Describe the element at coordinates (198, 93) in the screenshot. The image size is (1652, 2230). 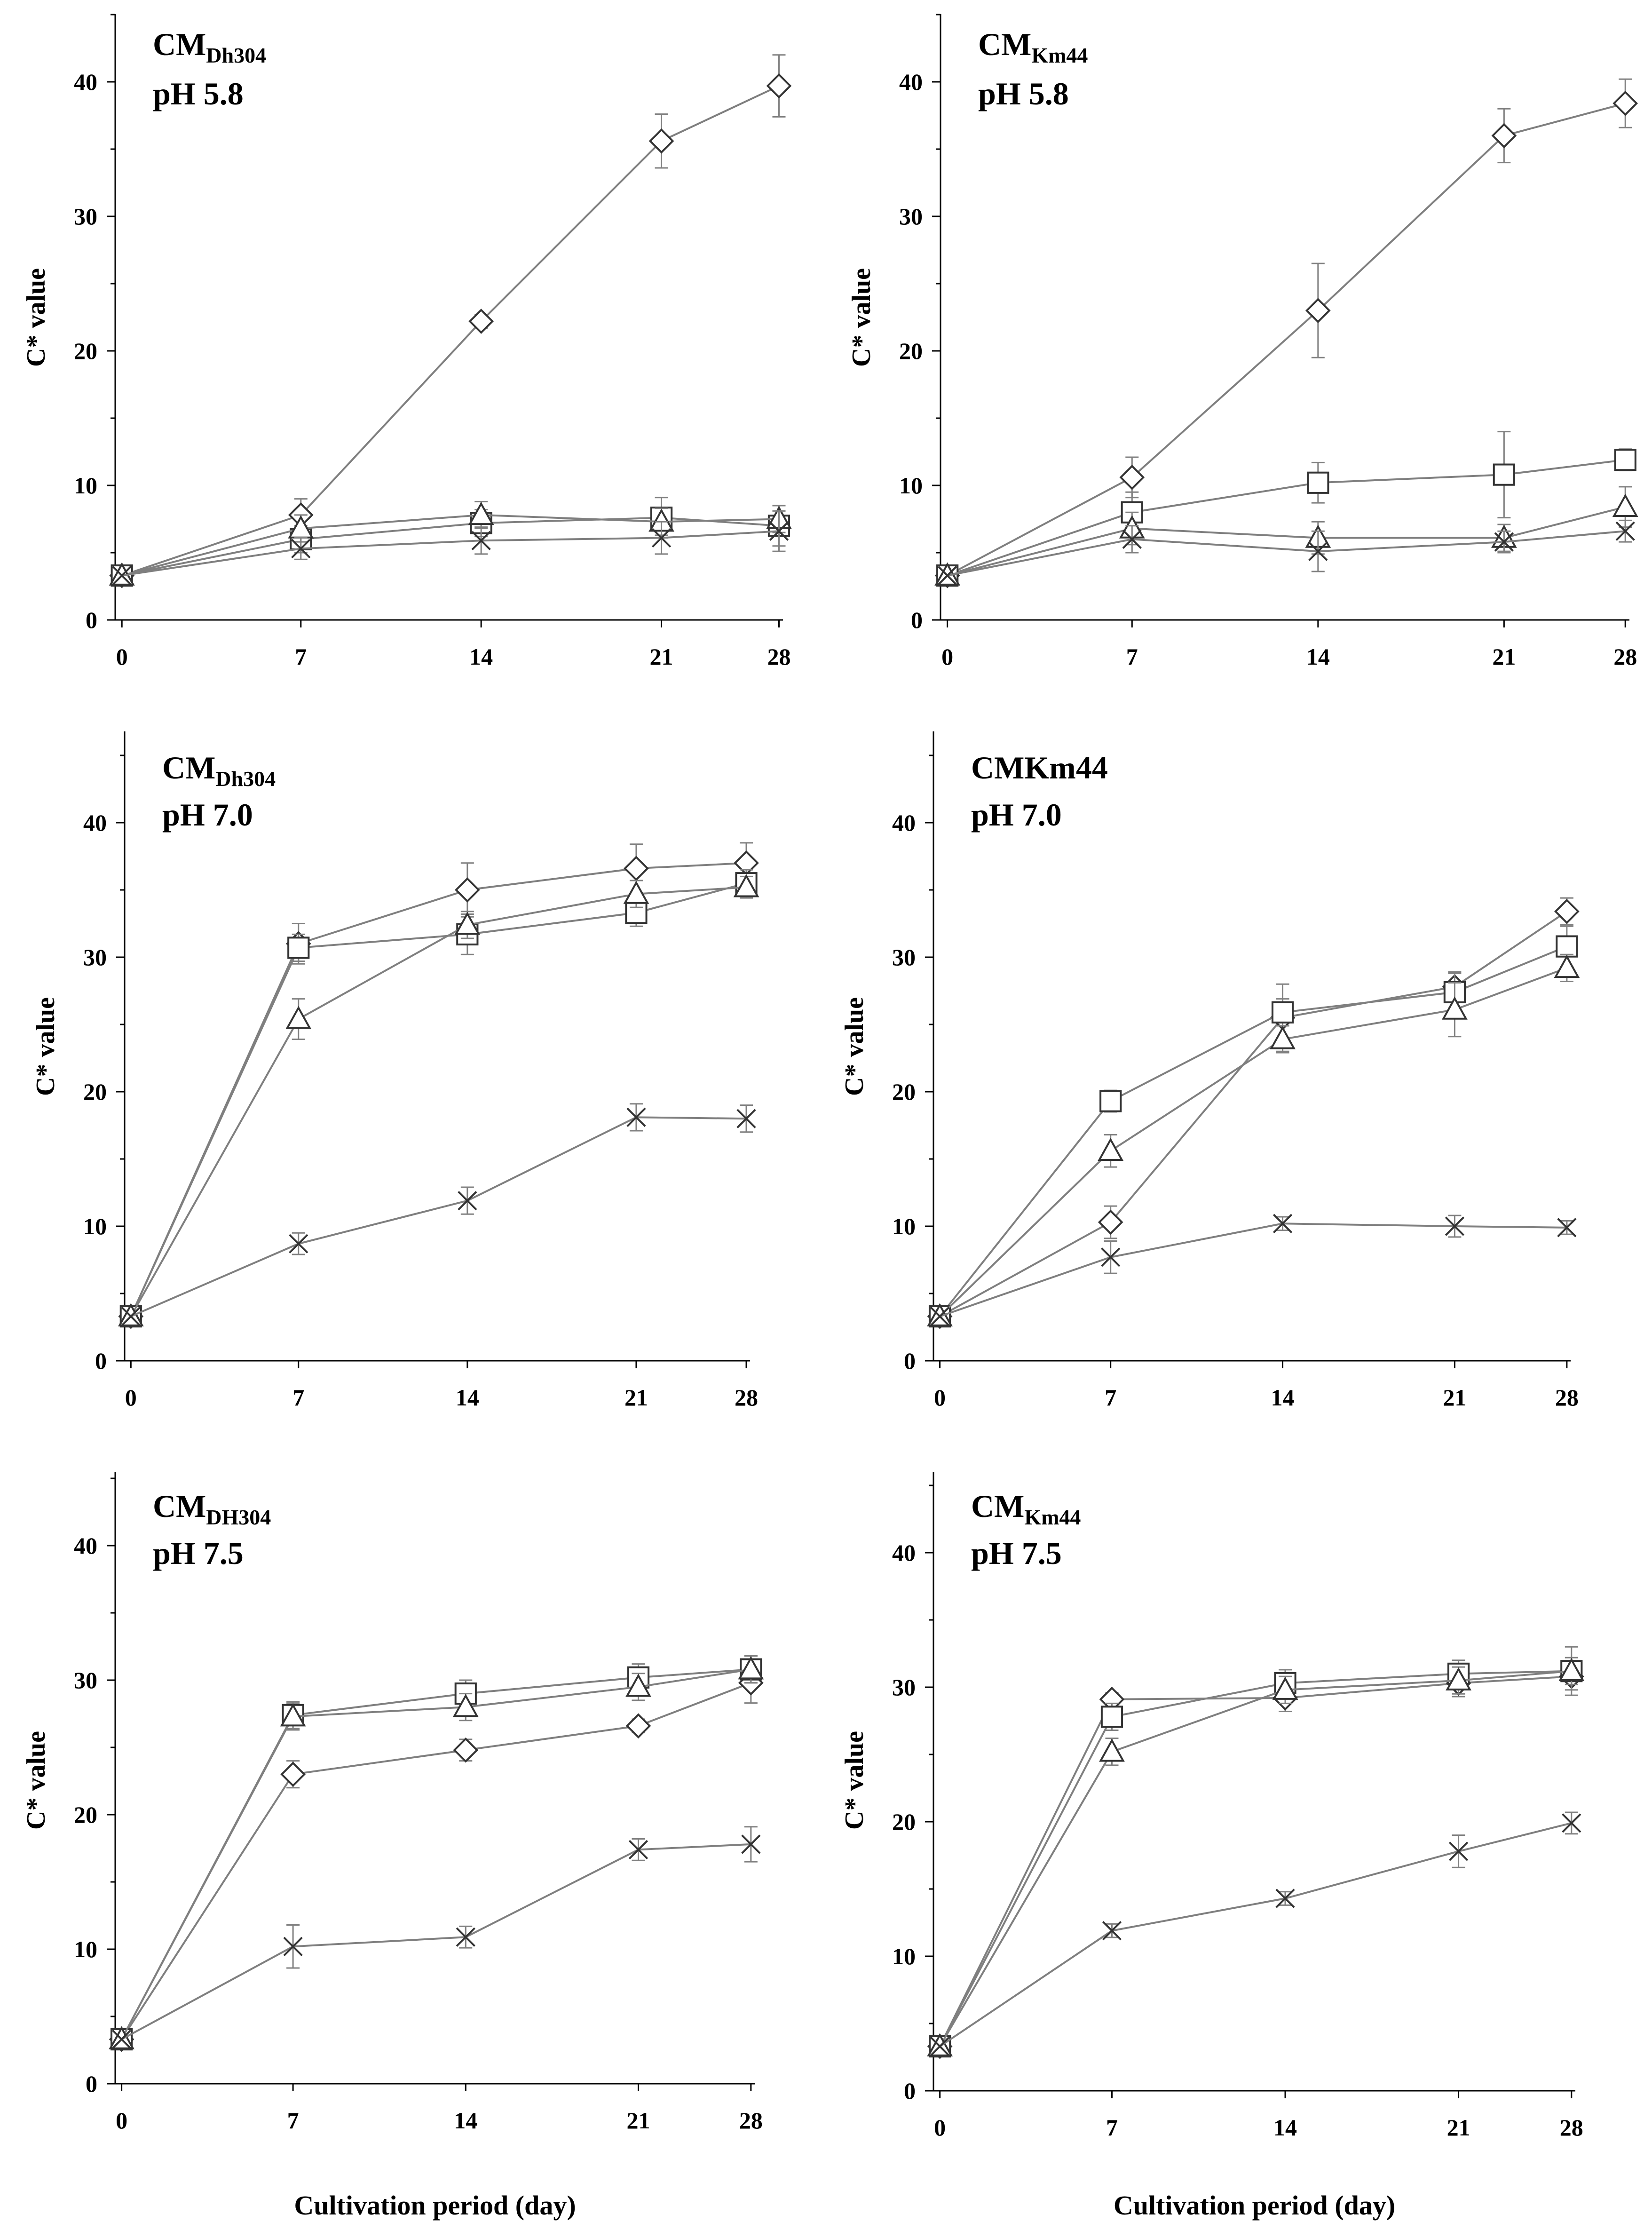
I see `ph-label: pH 5.8` at that location.